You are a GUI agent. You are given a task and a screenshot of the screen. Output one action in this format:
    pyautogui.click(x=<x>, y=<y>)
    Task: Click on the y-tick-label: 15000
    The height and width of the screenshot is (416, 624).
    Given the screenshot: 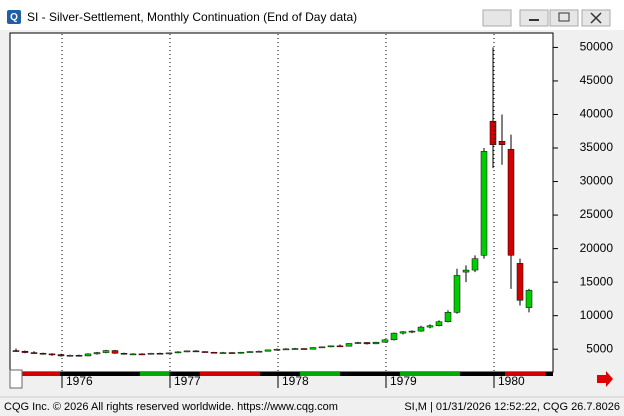 What is the action you would take?
    pyautogui.click(x=597, y=281)
    